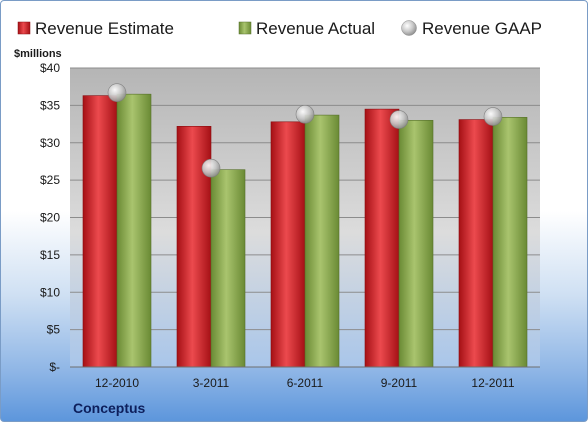 This screenshot has height=422, width=588. I want to click on legend-swatch-estimate, so click(24, 28).